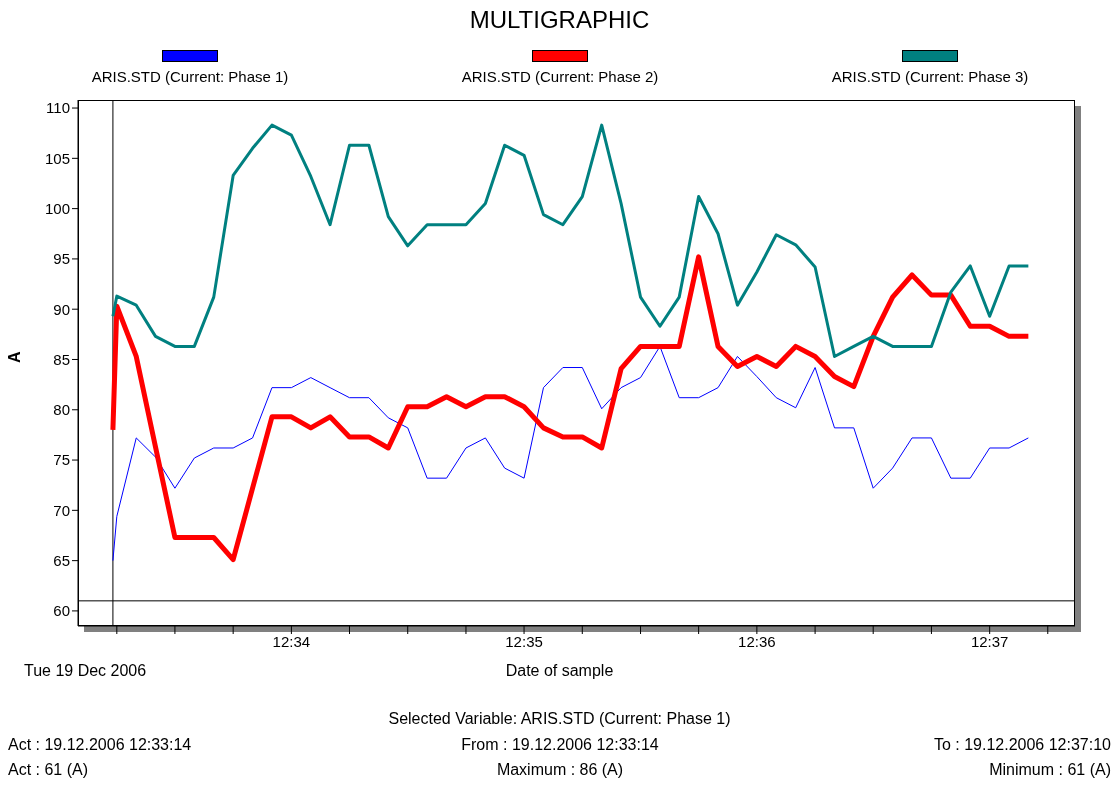 The height and width of the screenshot is (787, 1119). What do you see at coordinates (61, 309) in the screenshot?
I see `y-tick-label: 90` at bounding box center [61, 309].